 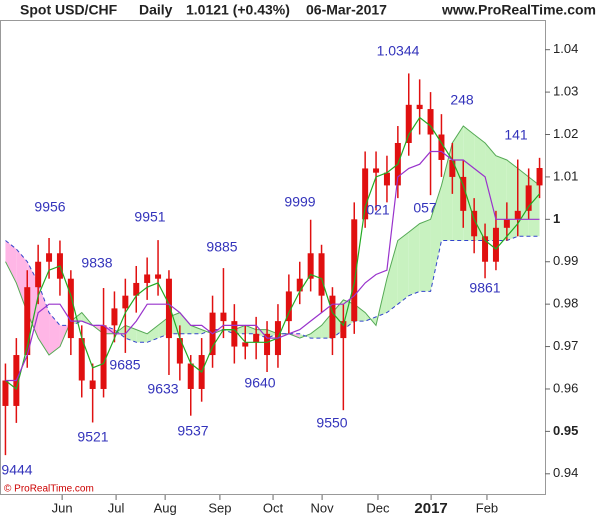 I want to click on annotation: 9861, so click(x=484, y=288).